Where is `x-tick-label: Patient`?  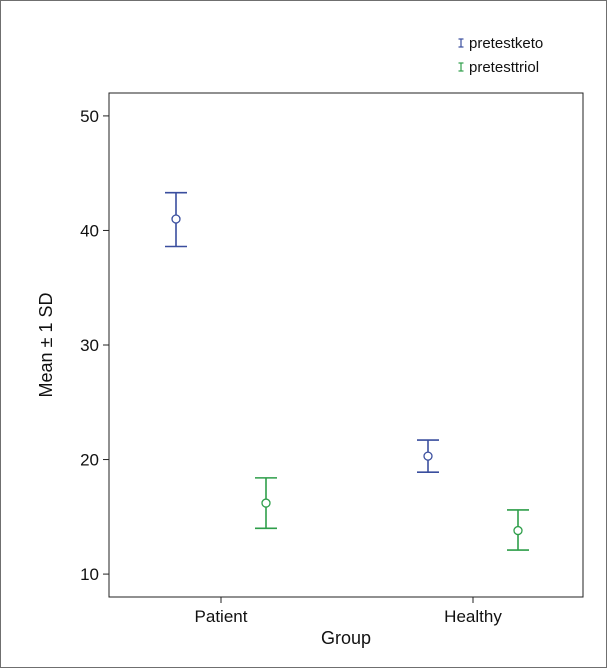
x-tick-label: Patient is located at coordinates (221, 616).